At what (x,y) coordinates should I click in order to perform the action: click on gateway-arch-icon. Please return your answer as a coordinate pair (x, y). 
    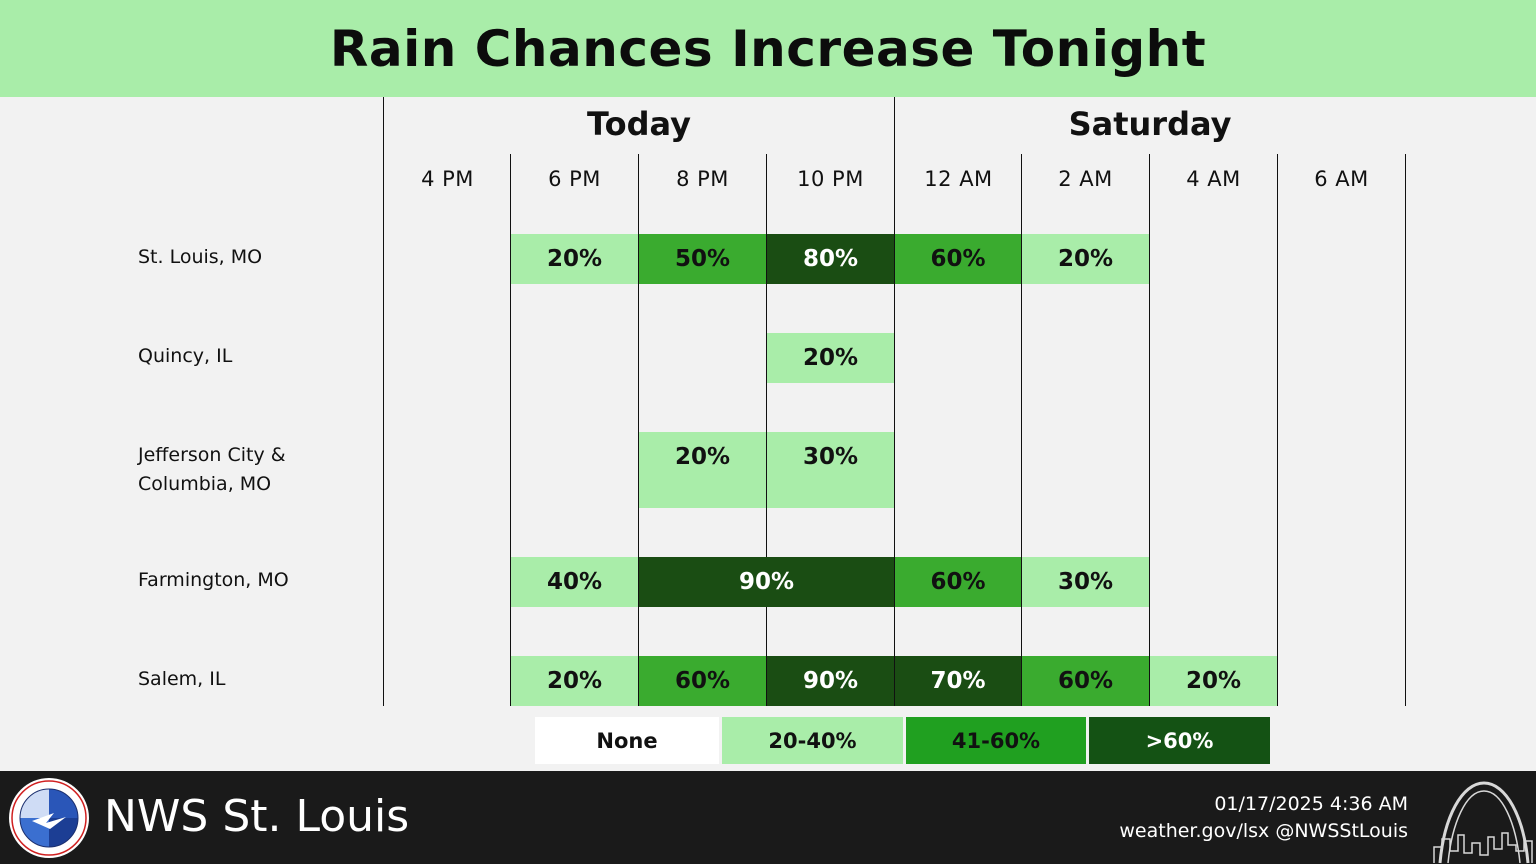
    Looking at the image, I should click on (1483, 822).